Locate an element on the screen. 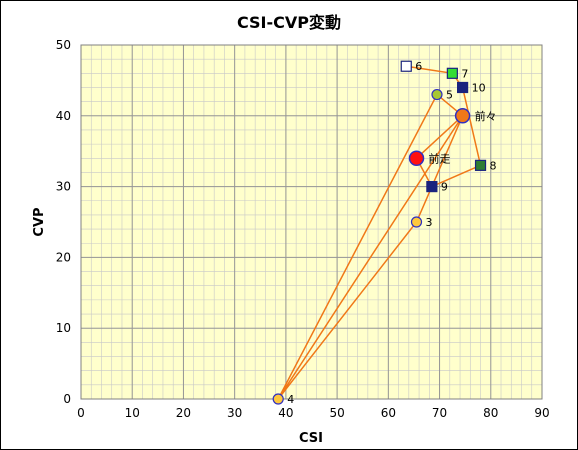 The height and width of the screenshot is (450, 578). x-tick-label: 40 is located at coordinates (285, 413).